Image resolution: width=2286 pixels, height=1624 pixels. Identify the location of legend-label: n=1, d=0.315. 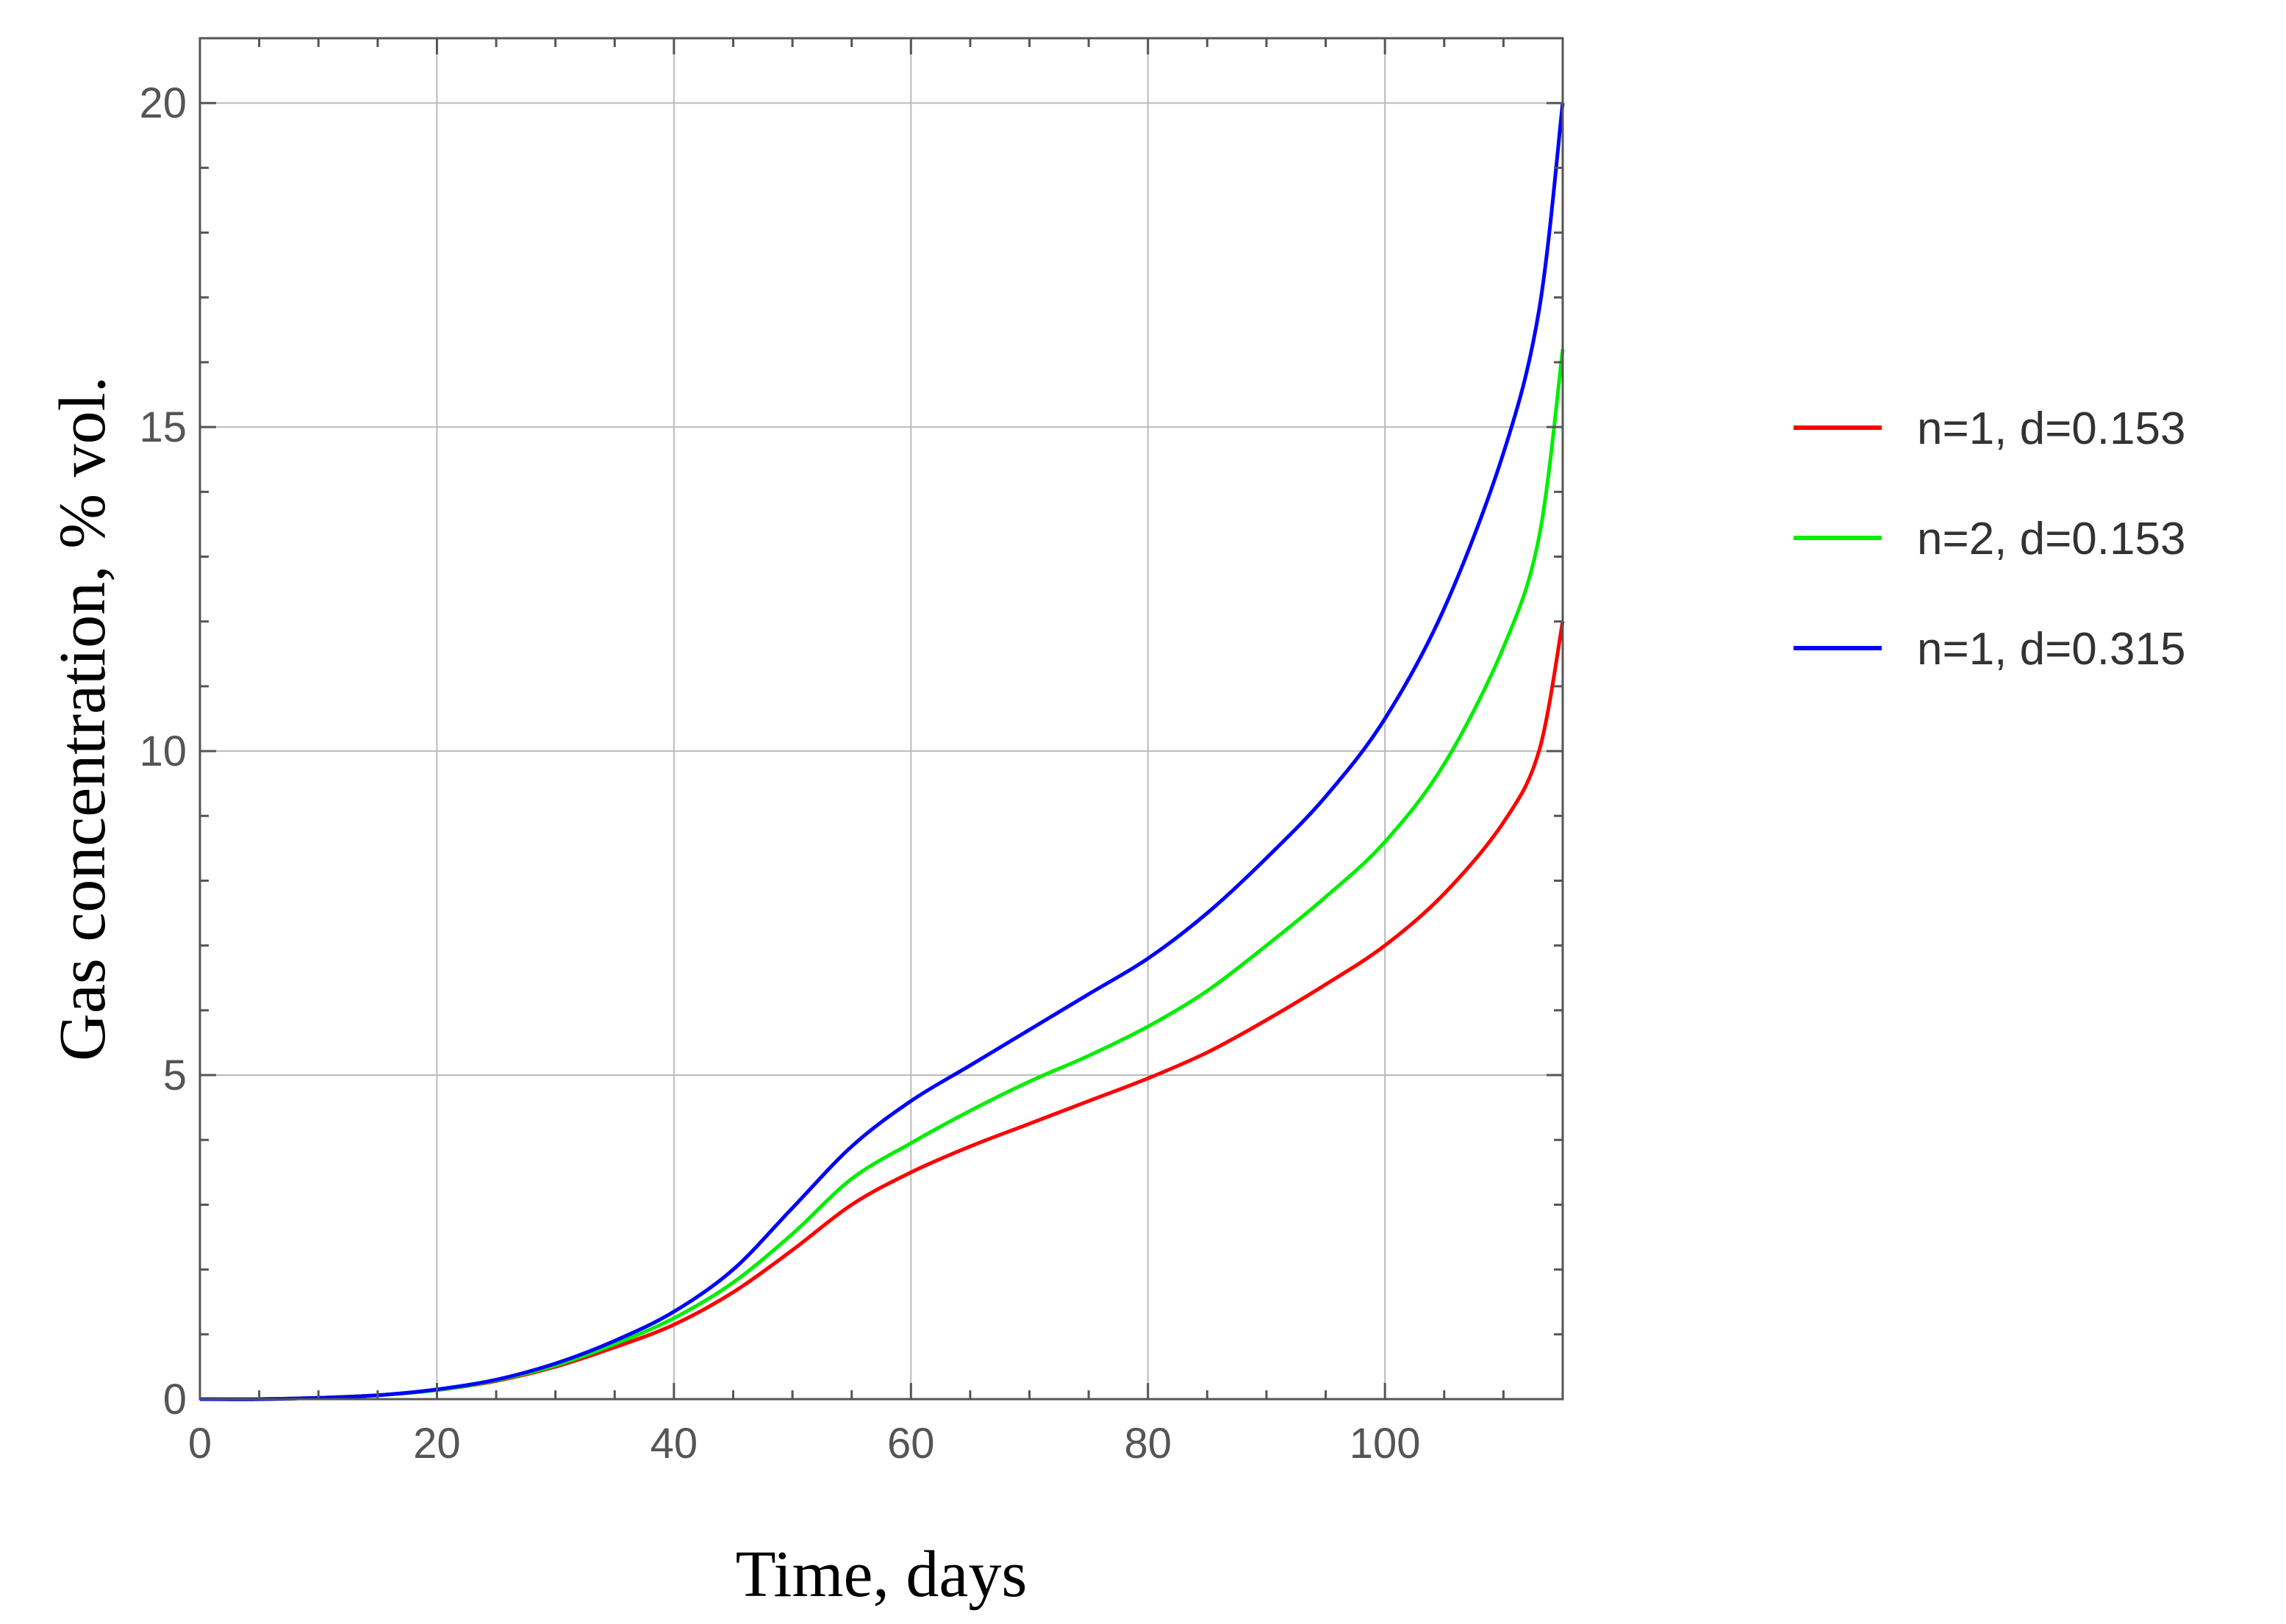
(2051, 649).